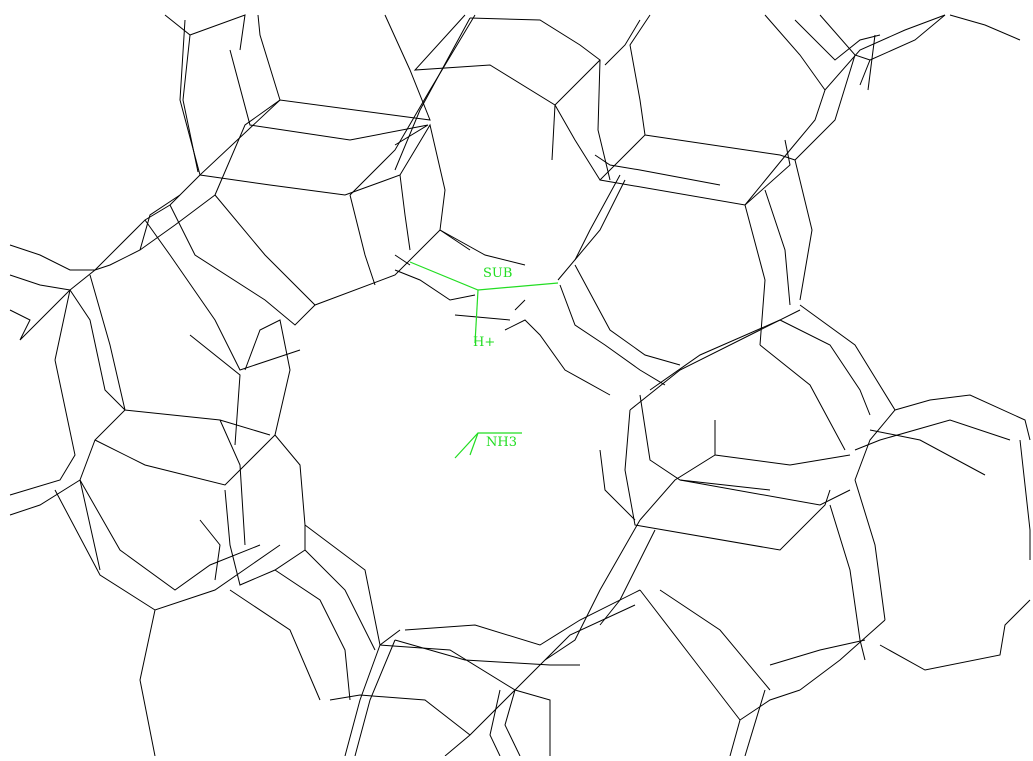 The width and height of the screenshot is (1033, 761). What do you see at coordinates (497, 273) in the screenshot?
I see `substrate-label: SUB` at bounding box center [497, 273].